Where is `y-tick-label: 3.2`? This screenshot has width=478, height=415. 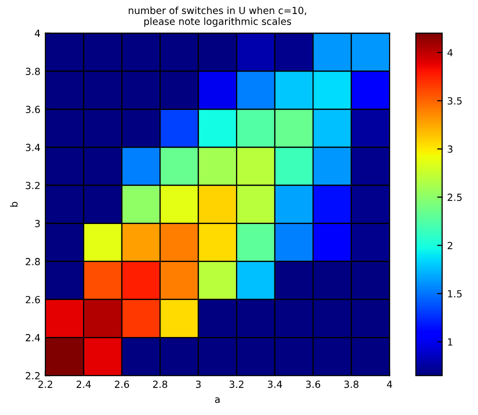
y-tick-label: 3.2 is located at coordinates (33, 186).